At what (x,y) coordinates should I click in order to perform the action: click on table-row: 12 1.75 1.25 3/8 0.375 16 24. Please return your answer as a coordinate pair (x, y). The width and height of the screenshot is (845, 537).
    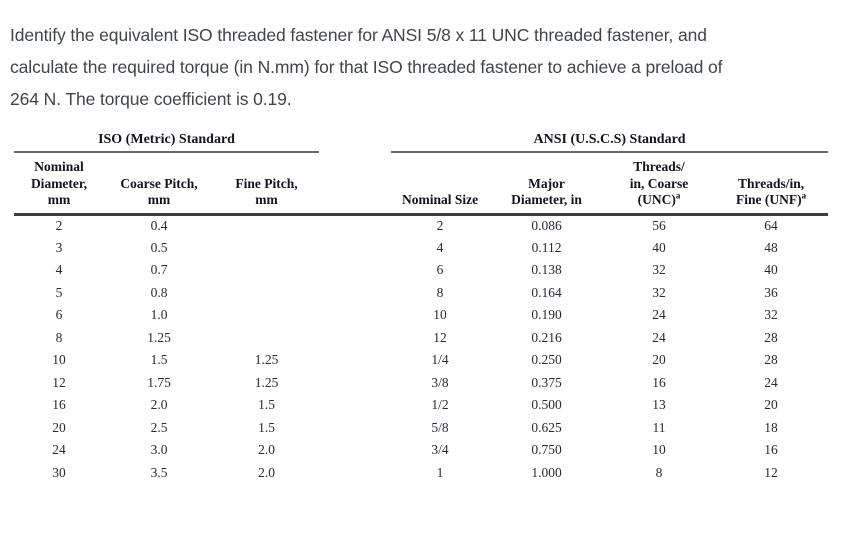
    Looking at the image, I should click on (421, 383).